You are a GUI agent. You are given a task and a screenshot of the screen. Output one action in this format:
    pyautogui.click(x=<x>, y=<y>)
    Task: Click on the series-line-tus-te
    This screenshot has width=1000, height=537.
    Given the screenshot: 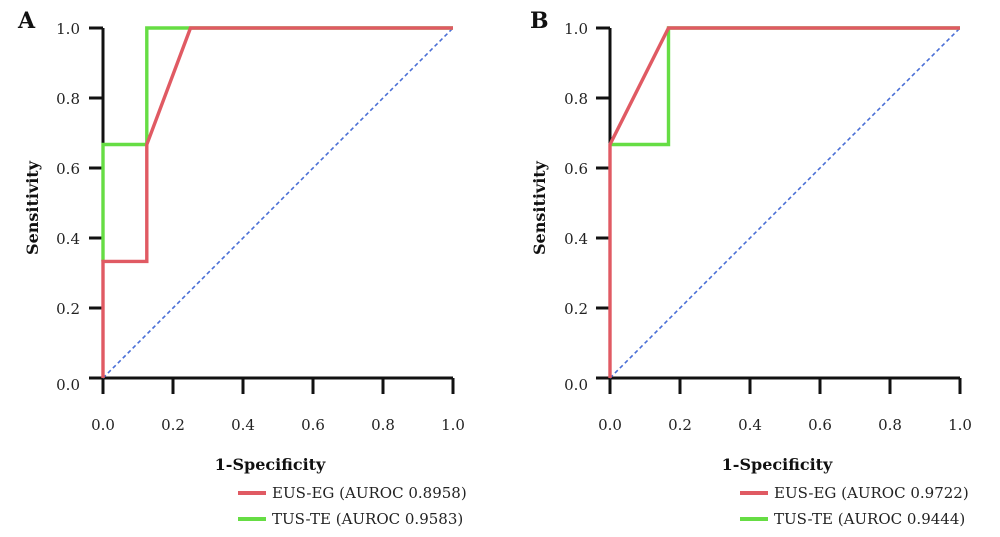 What is the action you would take?
    pyautogui.click(x=785, y=86)
    